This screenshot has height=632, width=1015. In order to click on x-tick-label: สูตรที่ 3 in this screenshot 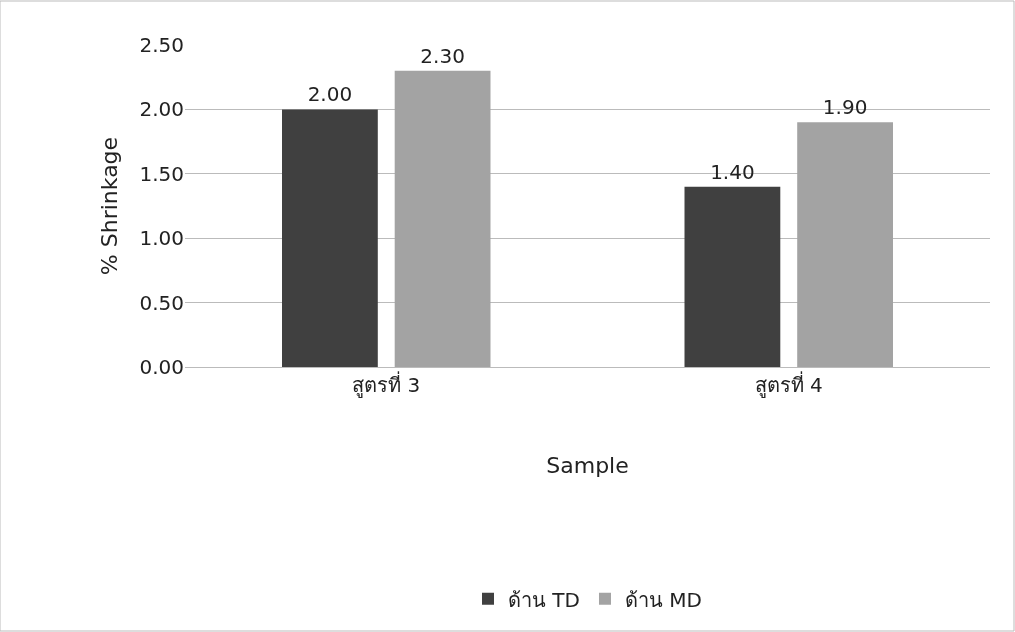, I will do `click(386, 384)`.